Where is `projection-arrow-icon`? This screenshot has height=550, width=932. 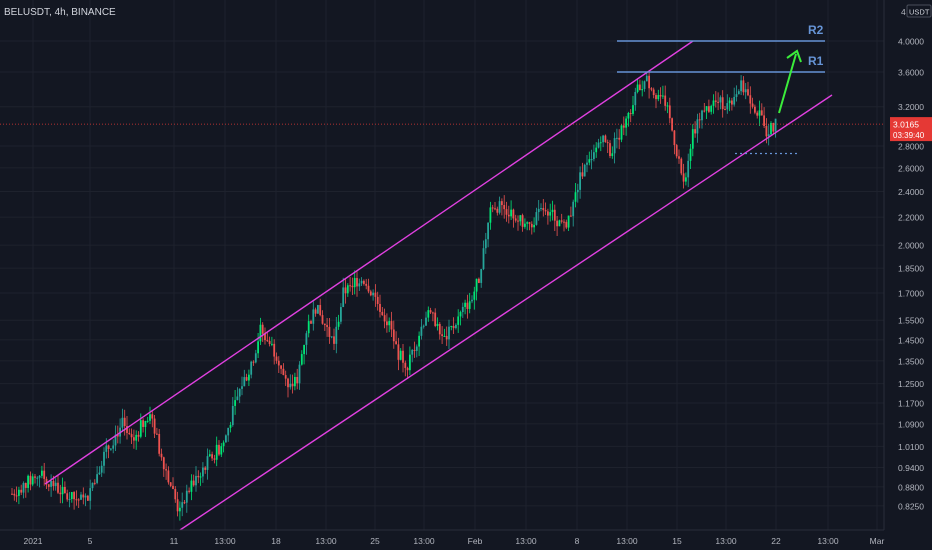
projection-arrow-icon is located at coordinates (787, 83).